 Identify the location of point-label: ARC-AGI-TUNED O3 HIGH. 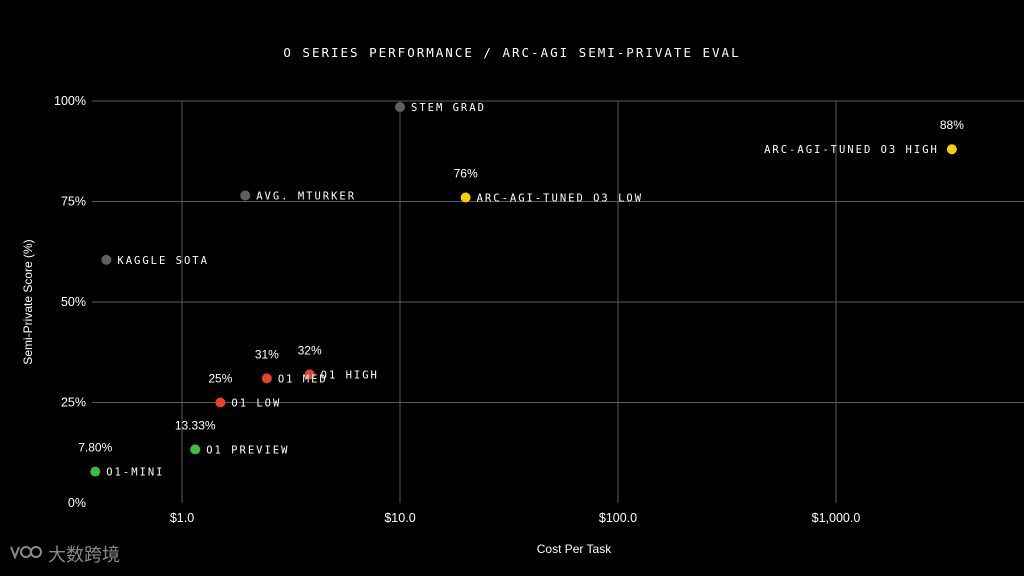
(851, 150).